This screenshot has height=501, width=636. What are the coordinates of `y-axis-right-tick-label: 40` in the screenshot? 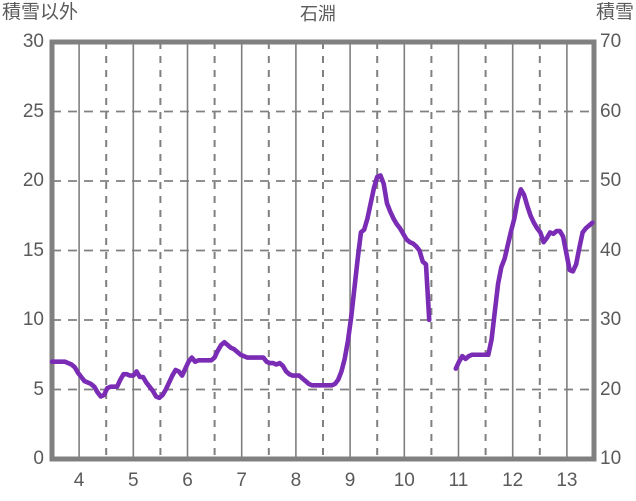 It's located at (611, 250).